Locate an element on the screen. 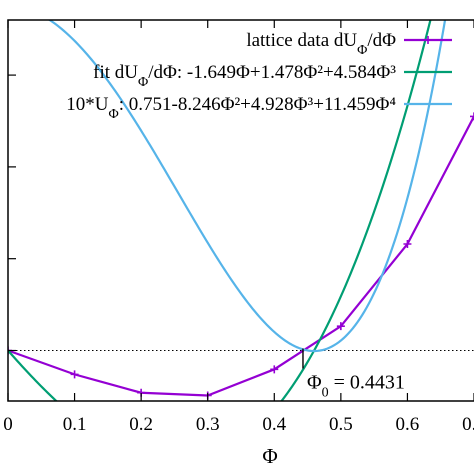 Image resolution: width=474 pixels, height=474 pixels. x-tick-label: 0.4 is located at coordinates (274, 424).